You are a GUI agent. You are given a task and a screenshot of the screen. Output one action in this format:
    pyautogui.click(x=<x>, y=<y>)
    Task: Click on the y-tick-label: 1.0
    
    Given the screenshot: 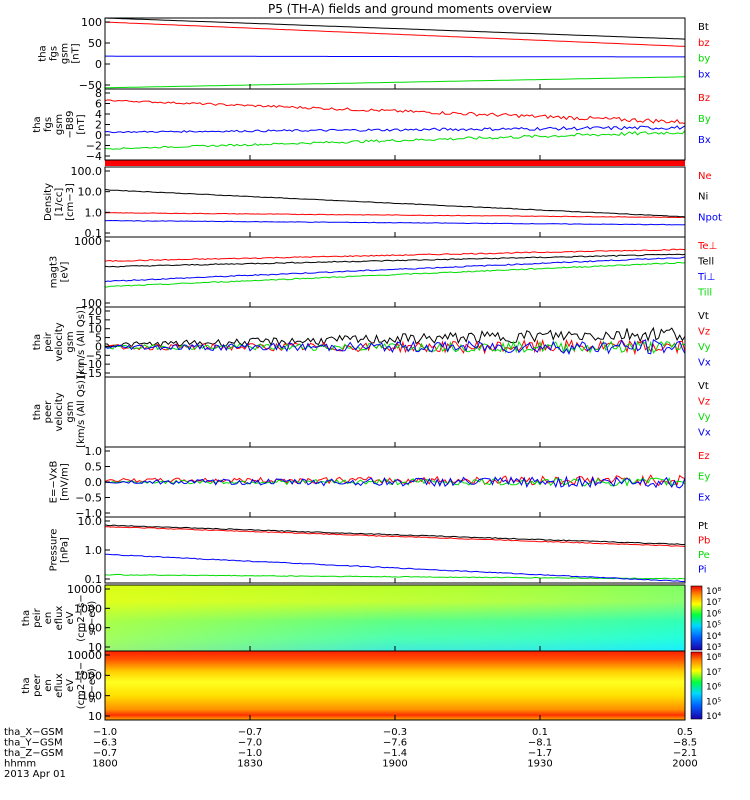 What is the action you would take?
    pyautogui.click(x=94, y=451)
    